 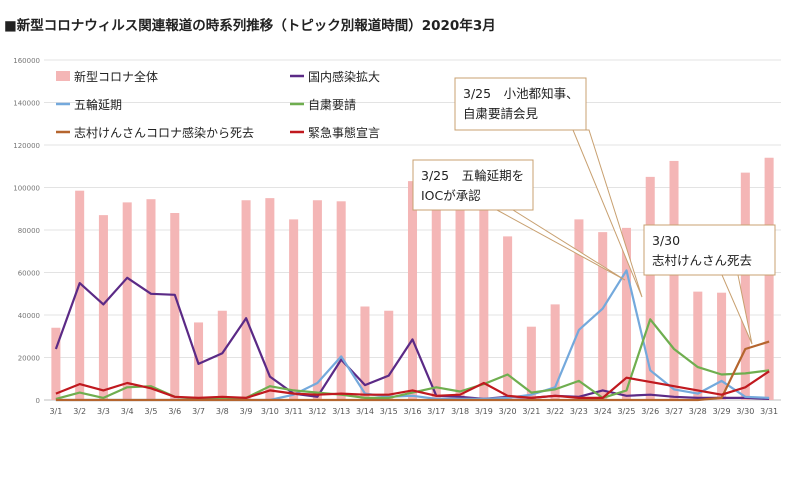 I want to click on x-tick-label: 3/6, so click(x=174, y=411).